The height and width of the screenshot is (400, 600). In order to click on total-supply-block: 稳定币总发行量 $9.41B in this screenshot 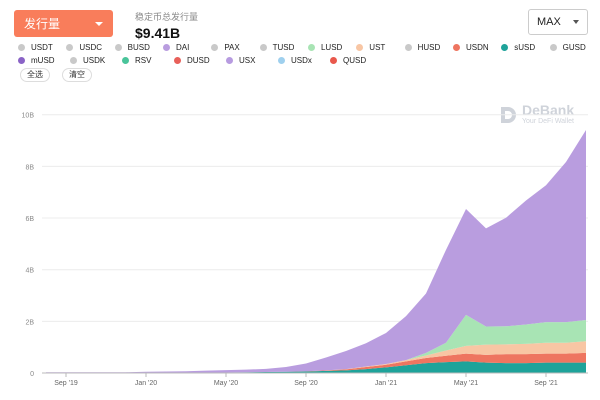, I will do `click(166, 25)`.